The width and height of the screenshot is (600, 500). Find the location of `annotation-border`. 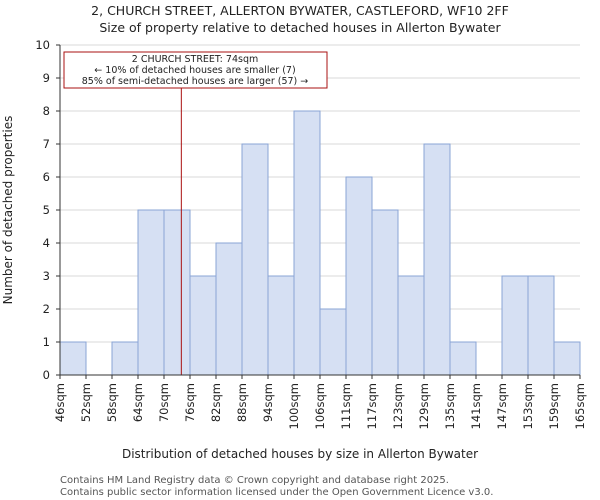

annotation-border is located at coordinates (195, 70).